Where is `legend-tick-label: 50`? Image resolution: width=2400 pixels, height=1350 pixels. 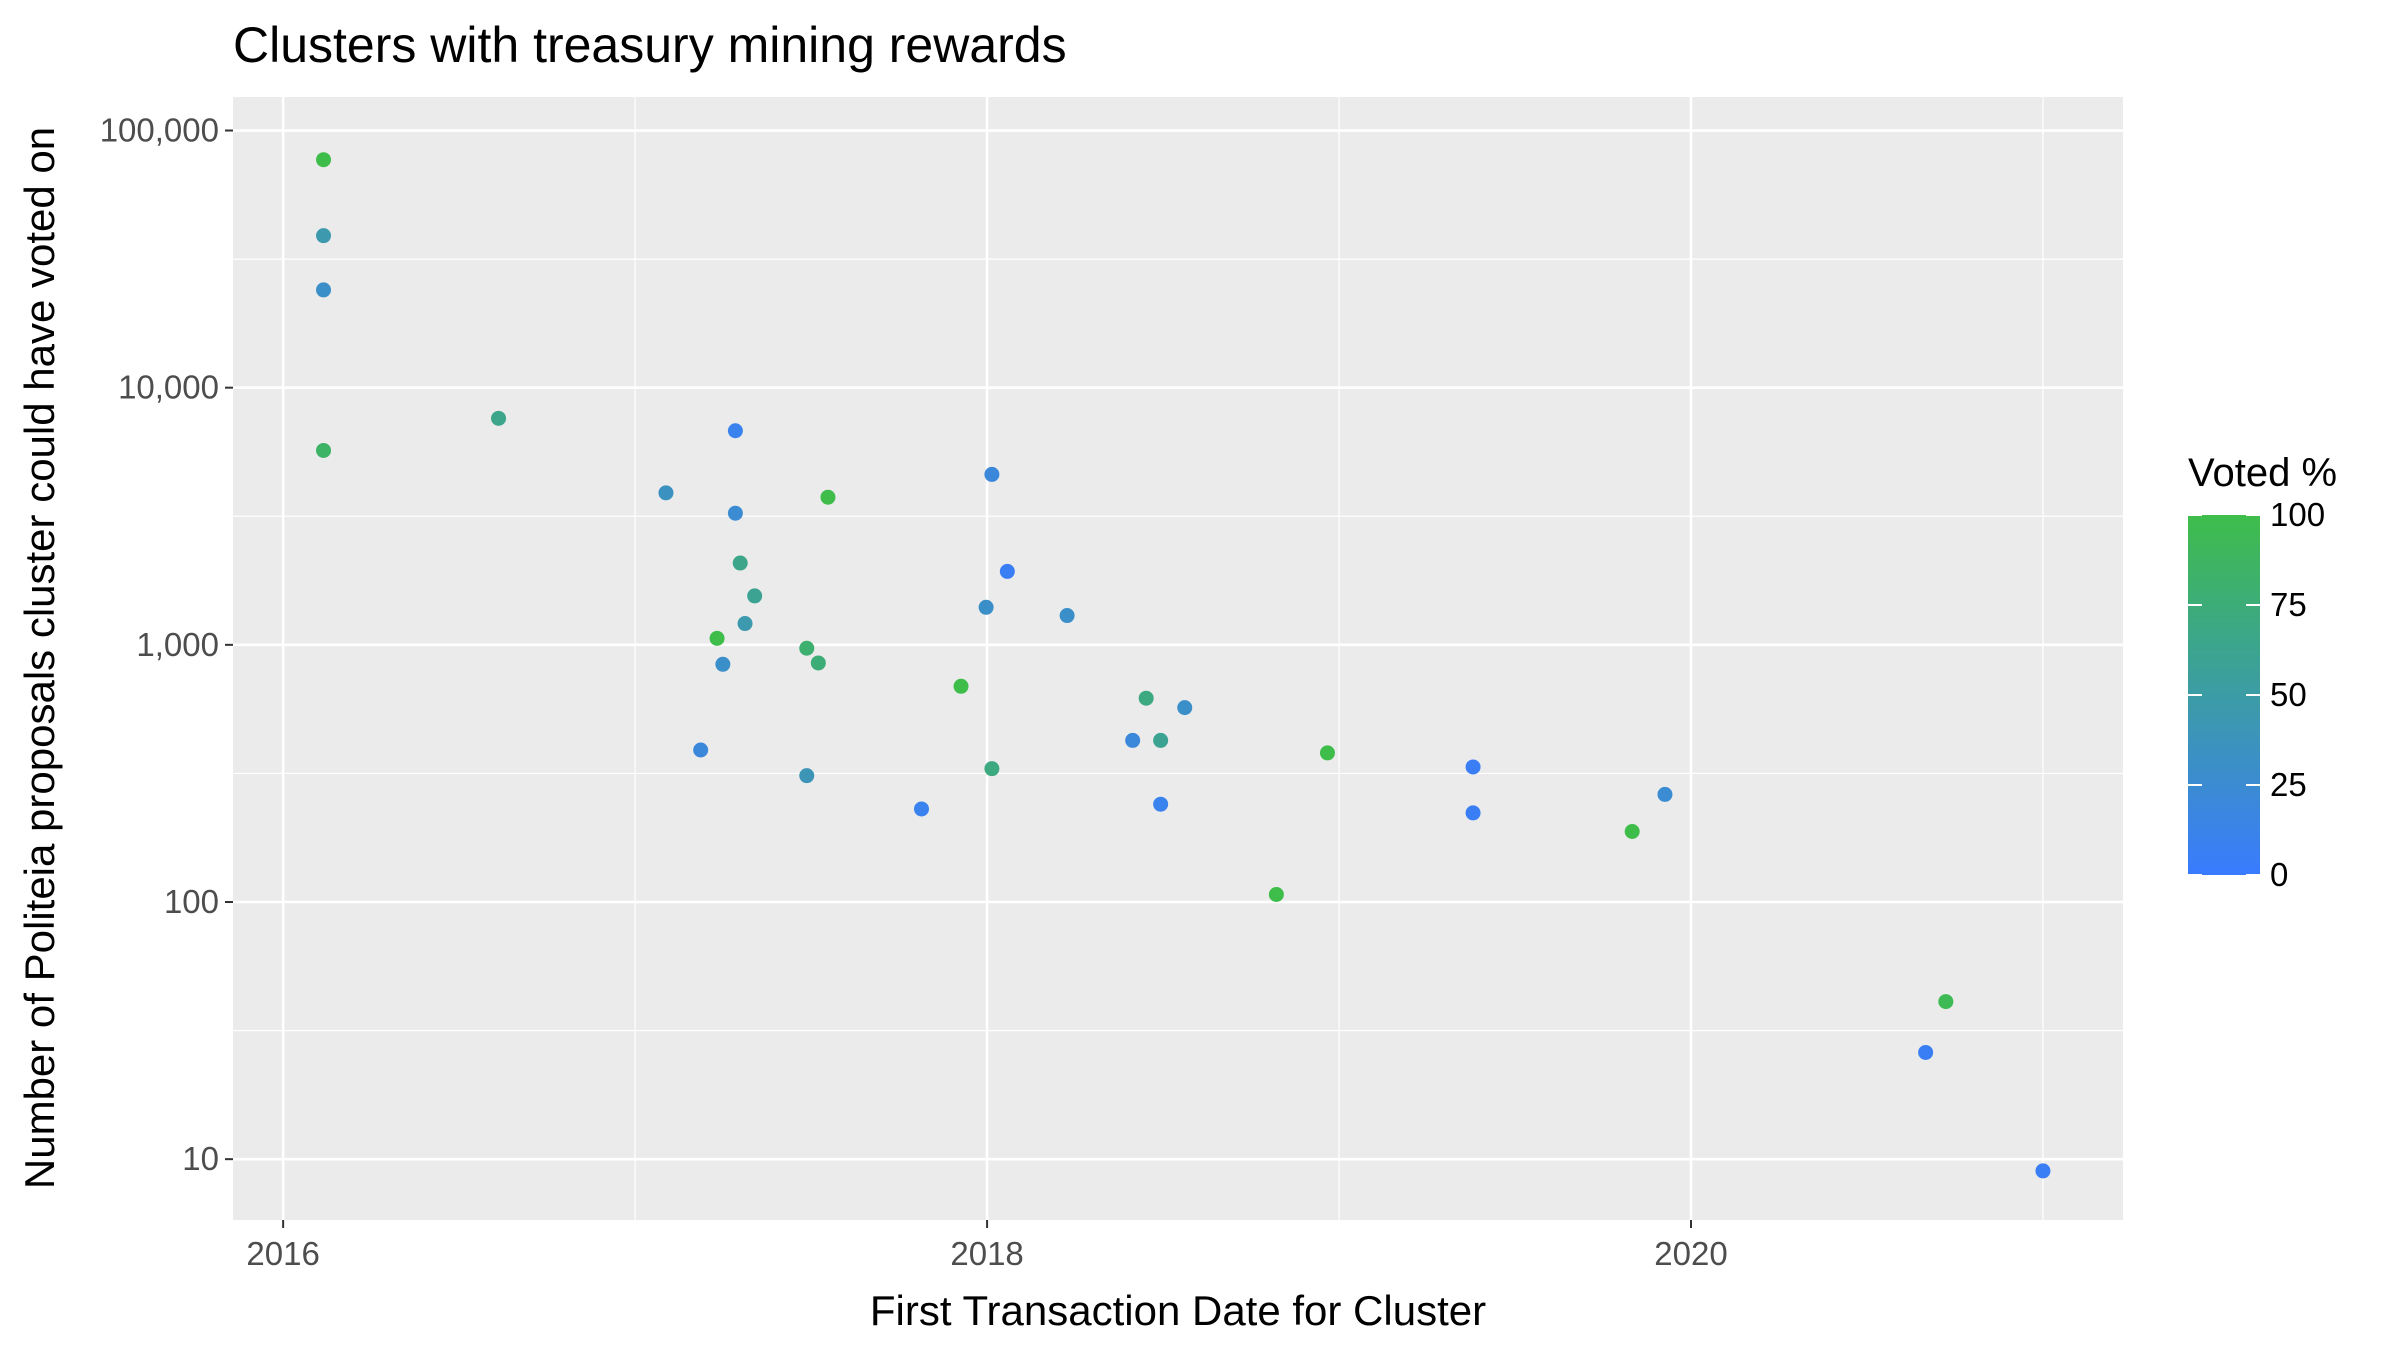 legend-tick-label: 50 is located at coordinates (2288, 694).